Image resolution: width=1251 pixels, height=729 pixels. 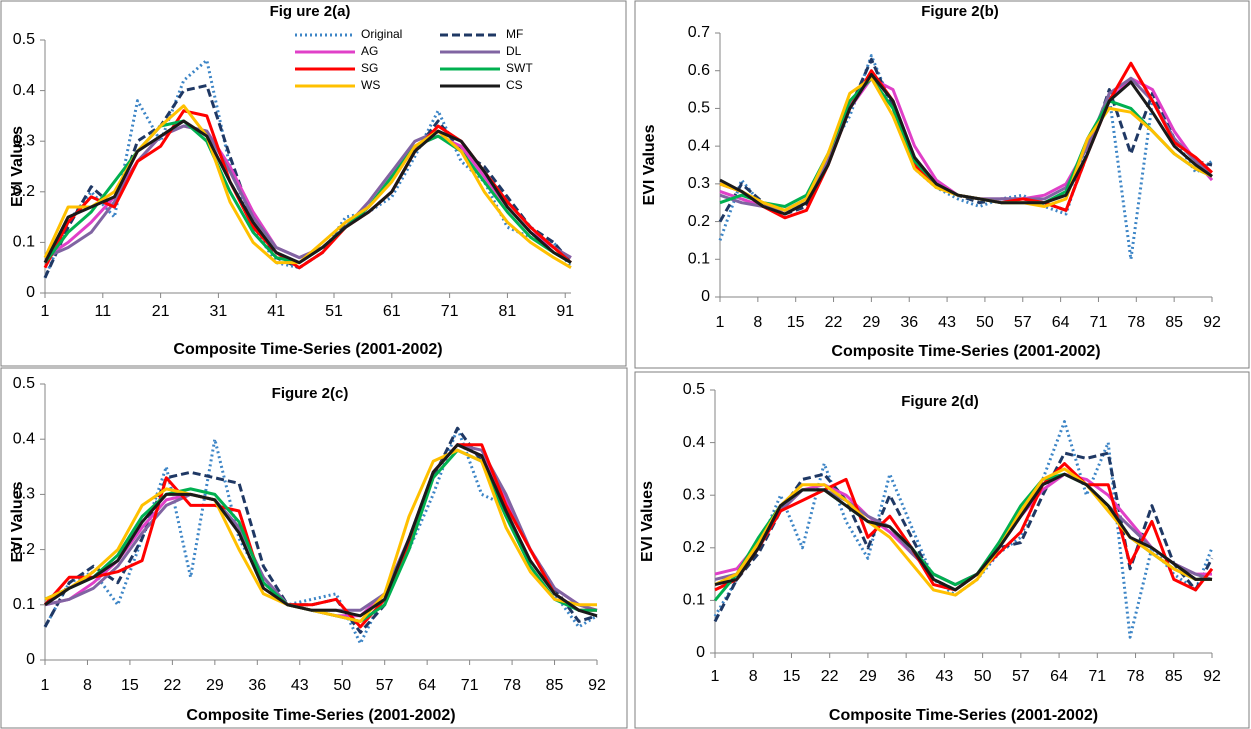 I want to click on y-tick-label: 0.7, so click(x=699, y=32).